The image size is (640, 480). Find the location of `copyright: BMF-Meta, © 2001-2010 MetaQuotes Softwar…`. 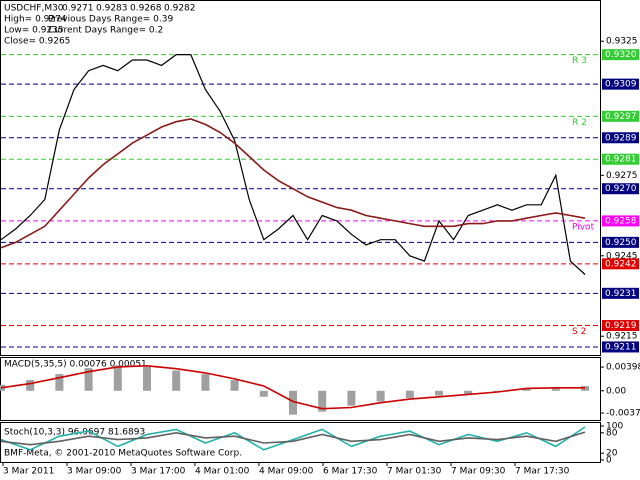

copyright: BMF-Meta, © 2001-2010 MetaQuotes Softwar… is located at coordinates (123, 454).